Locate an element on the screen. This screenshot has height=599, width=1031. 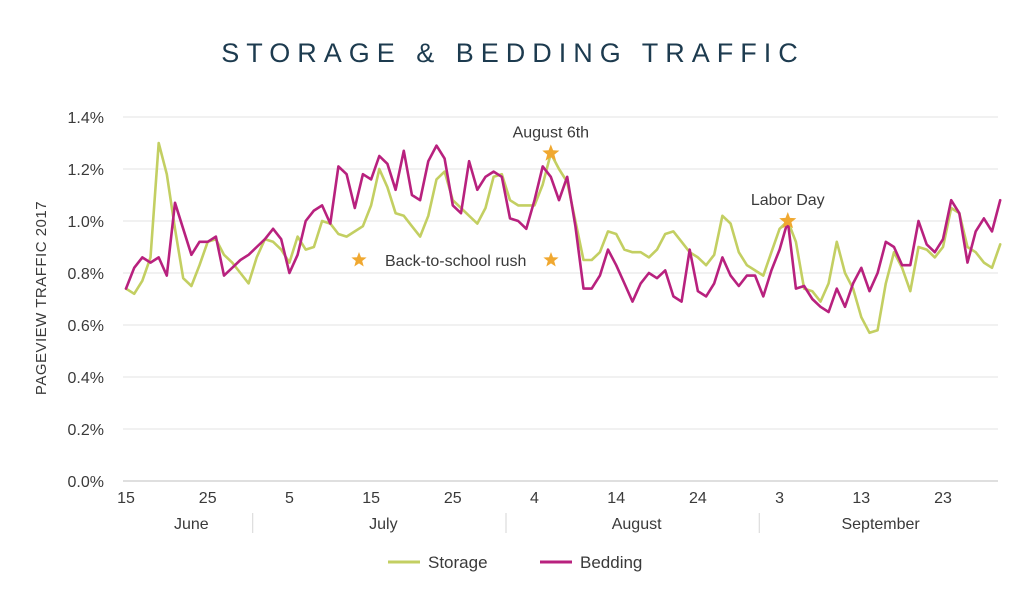
y-tick-label: 0.4% is located at coordinates (86, 378).